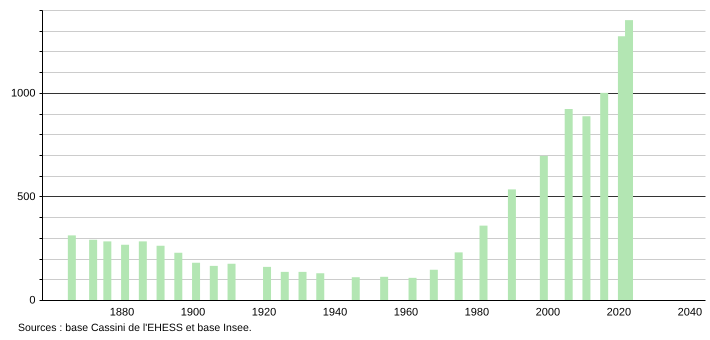  I want to click on x-tick-label: 1960, so click(406, 312).